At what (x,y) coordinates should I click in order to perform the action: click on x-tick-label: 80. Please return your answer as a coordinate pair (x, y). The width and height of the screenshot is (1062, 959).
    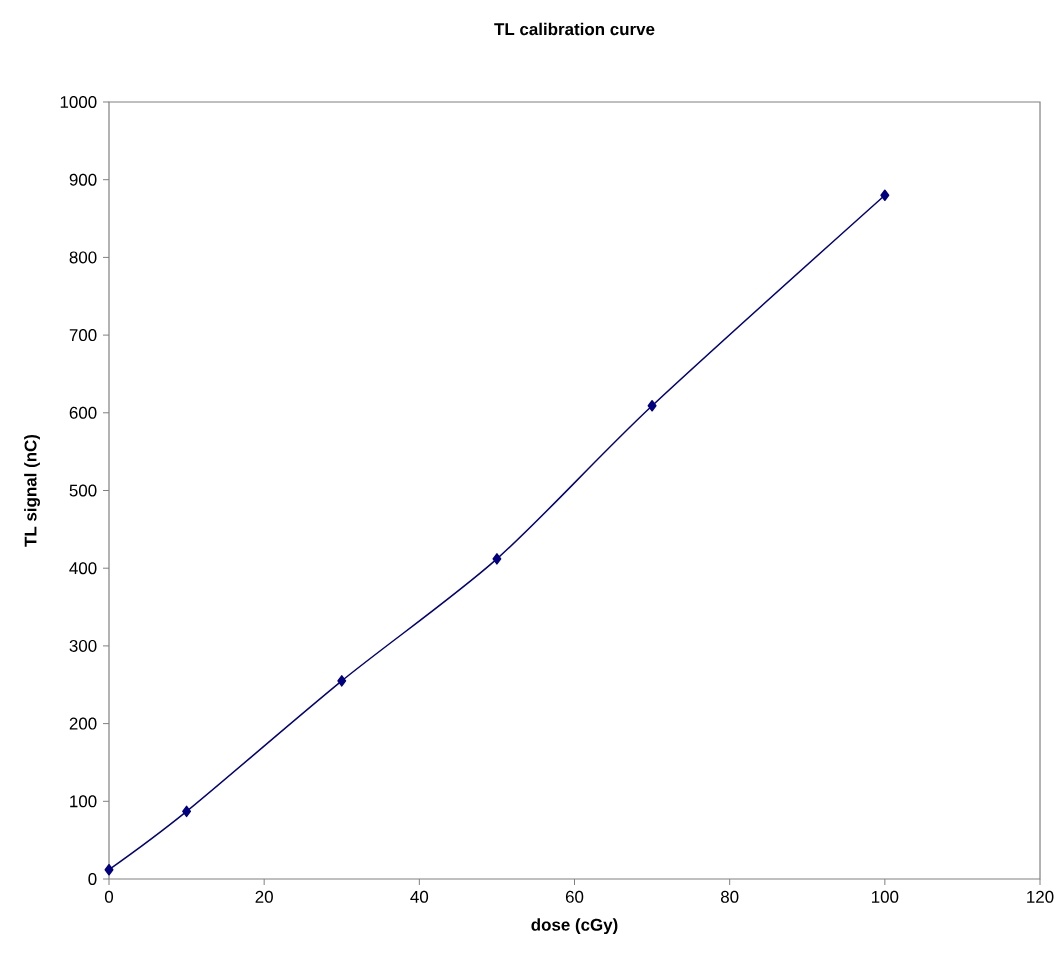
    Looking at the image, I should click on (729, 896).